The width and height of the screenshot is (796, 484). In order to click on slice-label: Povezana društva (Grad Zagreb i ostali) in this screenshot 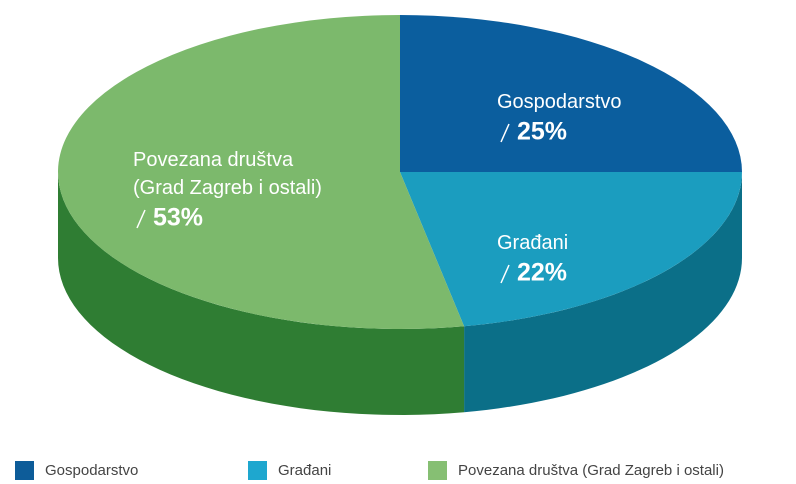, I will do `click(227, 174)`.